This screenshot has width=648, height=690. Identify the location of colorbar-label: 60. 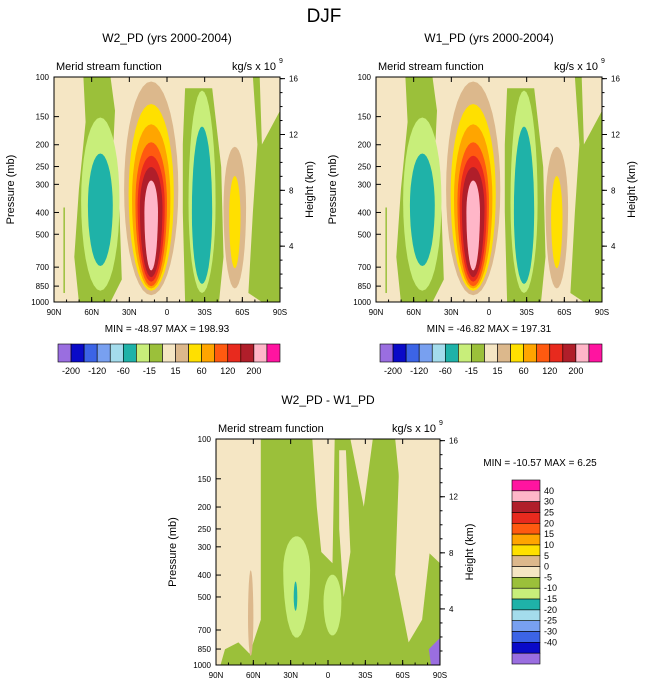
(202, 371).